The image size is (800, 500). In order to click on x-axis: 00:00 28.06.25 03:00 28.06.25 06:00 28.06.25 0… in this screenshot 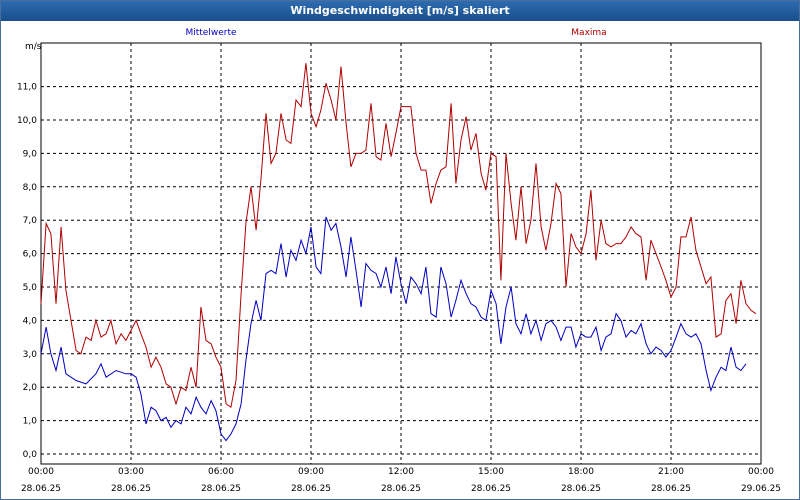, I will do `click(401, 480)`.